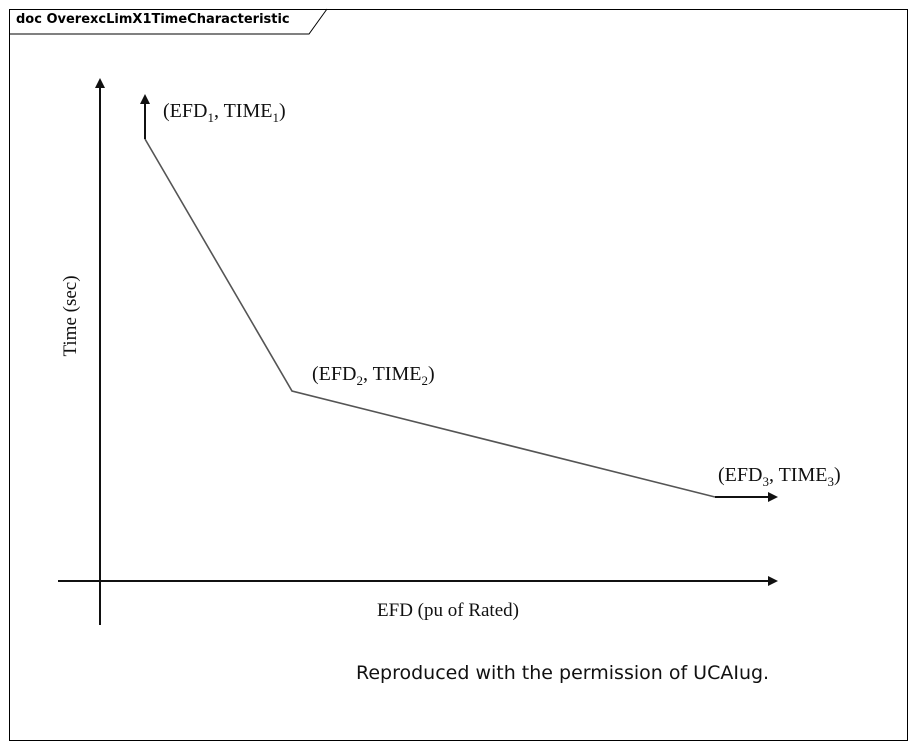 Image resolution: width=916 pixels, height=749 pixels. Describe the element at coordinates (224, 112) in the screenshot. I see `point-1-label: (EFD1, TIME1)` at that location.